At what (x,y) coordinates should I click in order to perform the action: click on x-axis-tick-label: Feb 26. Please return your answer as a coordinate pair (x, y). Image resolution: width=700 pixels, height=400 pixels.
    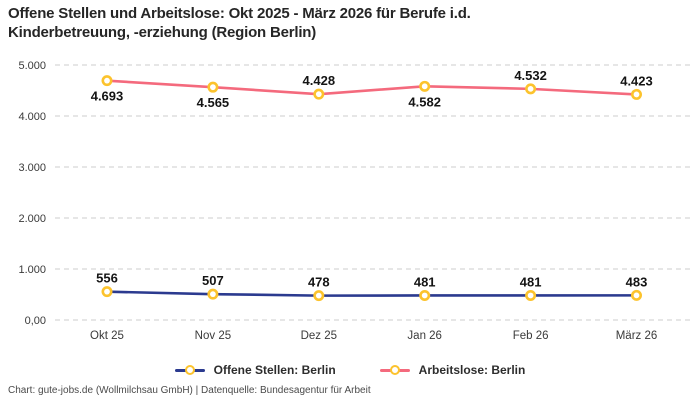
    Looking at the image, I should click on (531, 336).